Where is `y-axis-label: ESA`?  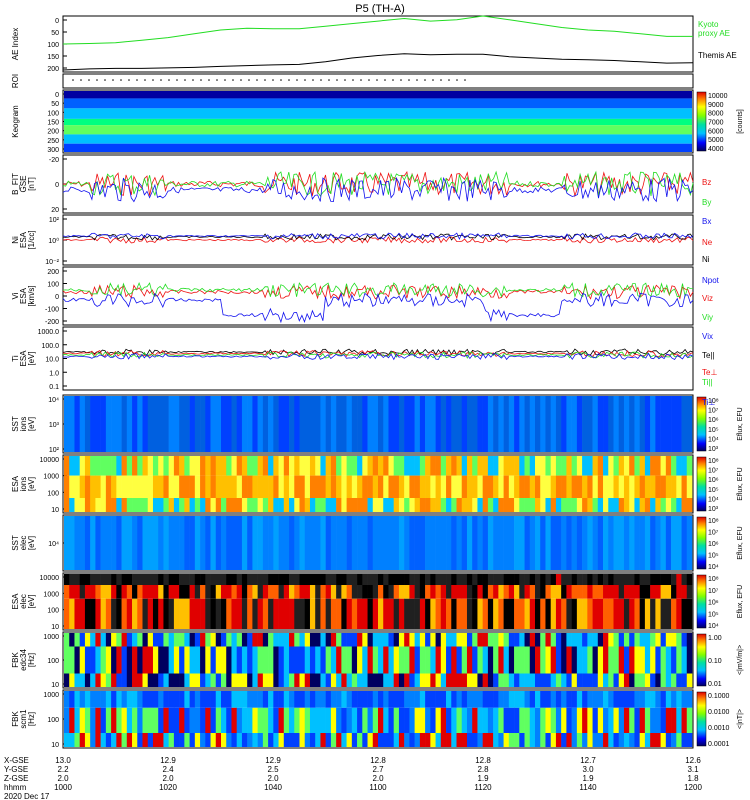
y-axis-label: ESA is located at coordinates (23, 239).